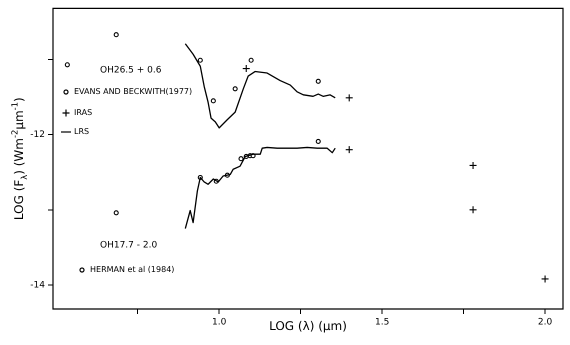 Image resolution: width=570 pixels, height=345 pixels. I want to click on legend-label: HERMAN et al (1984), so click(132, 269).